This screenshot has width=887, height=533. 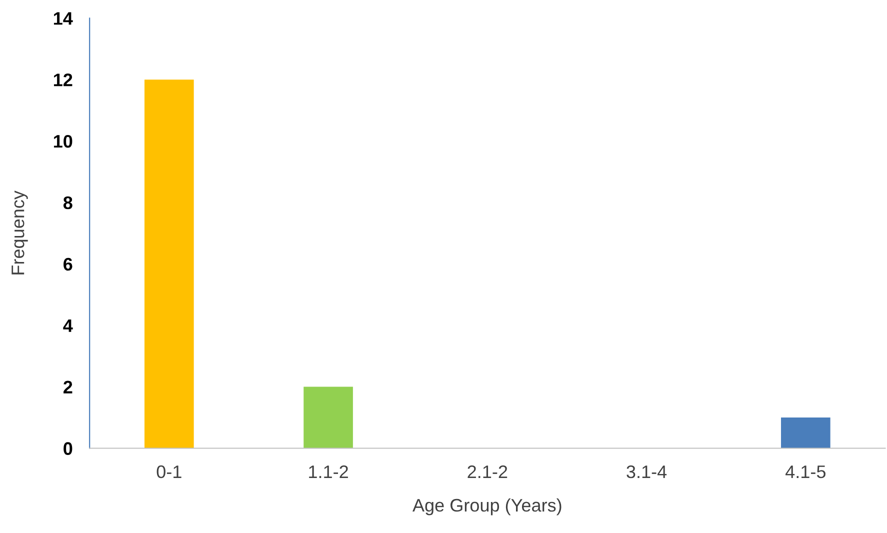 I want to click on y-axis-title: Frequency, so click(x=20, y=232).